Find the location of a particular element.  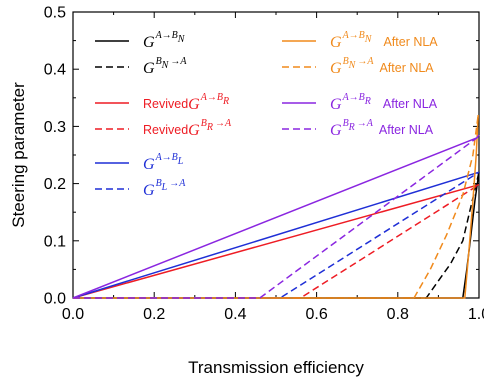

legend-symbol-8: G is located at coordinates (336, 68).